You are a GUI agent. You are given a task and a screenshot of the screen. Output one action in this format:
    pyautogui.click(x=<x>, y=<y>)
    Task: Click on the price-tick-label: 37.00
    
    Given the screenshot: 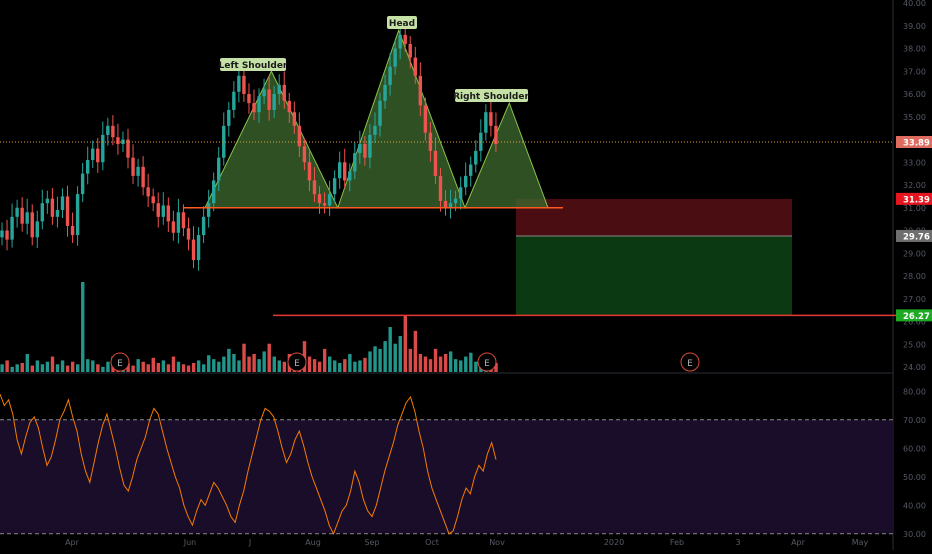 What is the action you would take?
    pyautogui.click(x=914, y=71)
    